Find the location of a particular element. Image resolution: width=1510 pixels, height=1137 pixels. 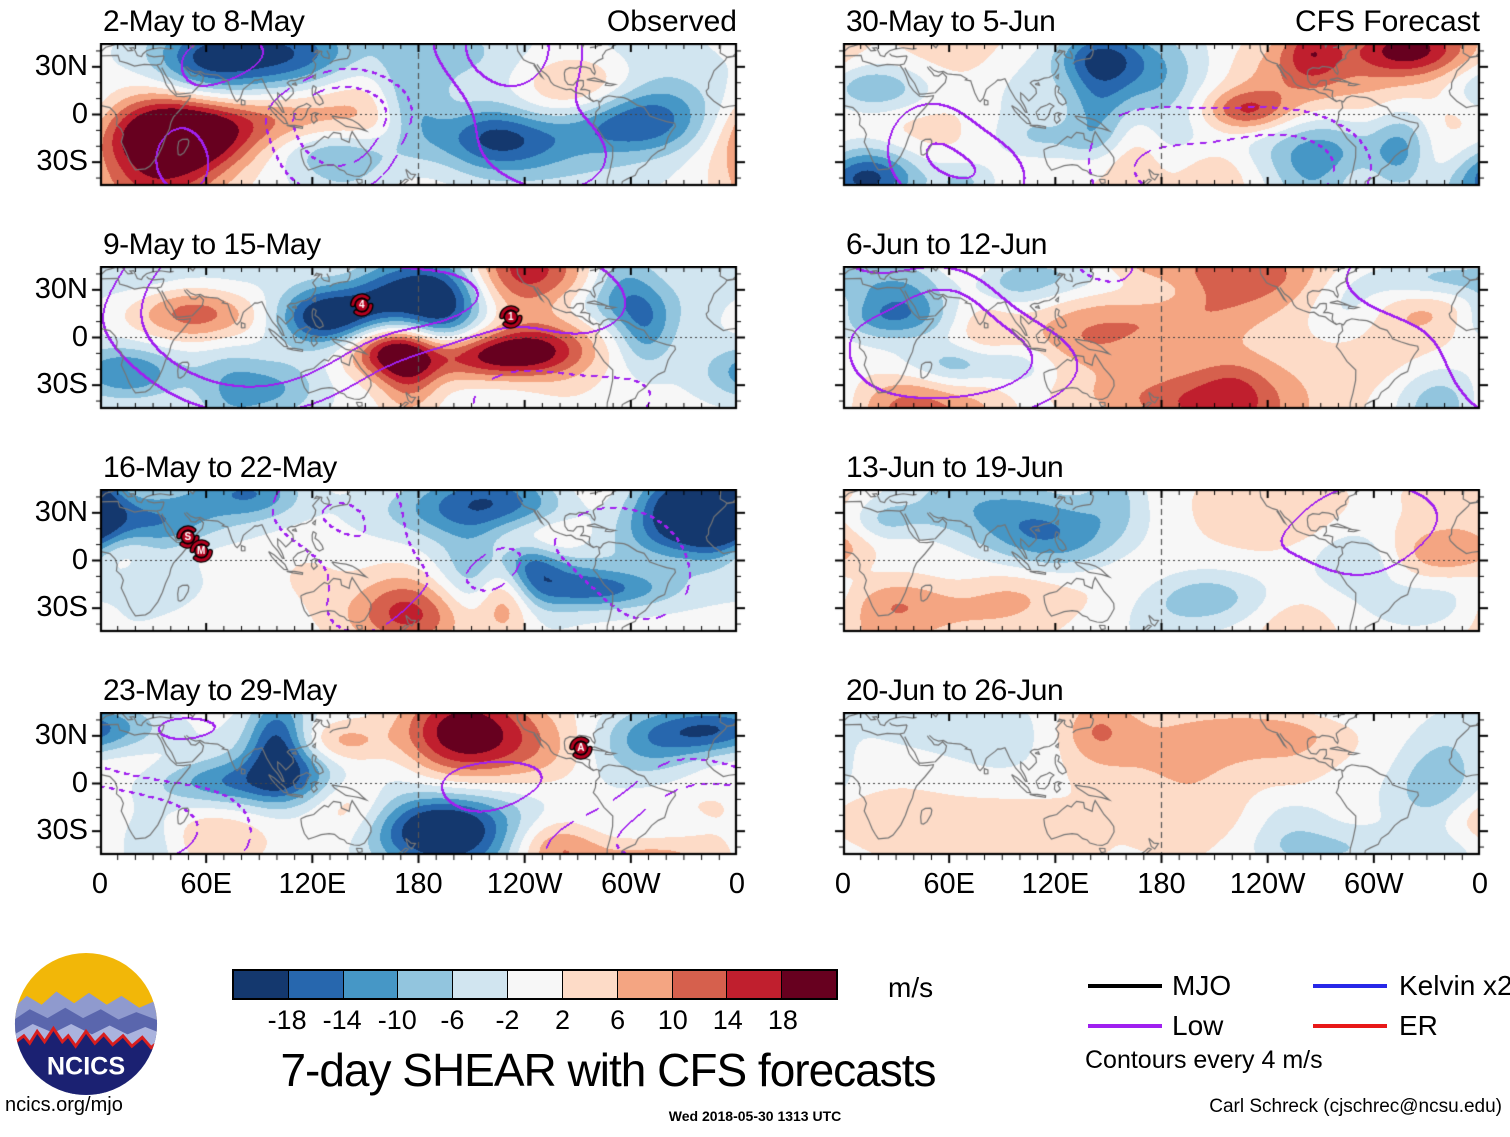

ncics-logo-graphic: NCICS is located at coordinates (86, 1024).